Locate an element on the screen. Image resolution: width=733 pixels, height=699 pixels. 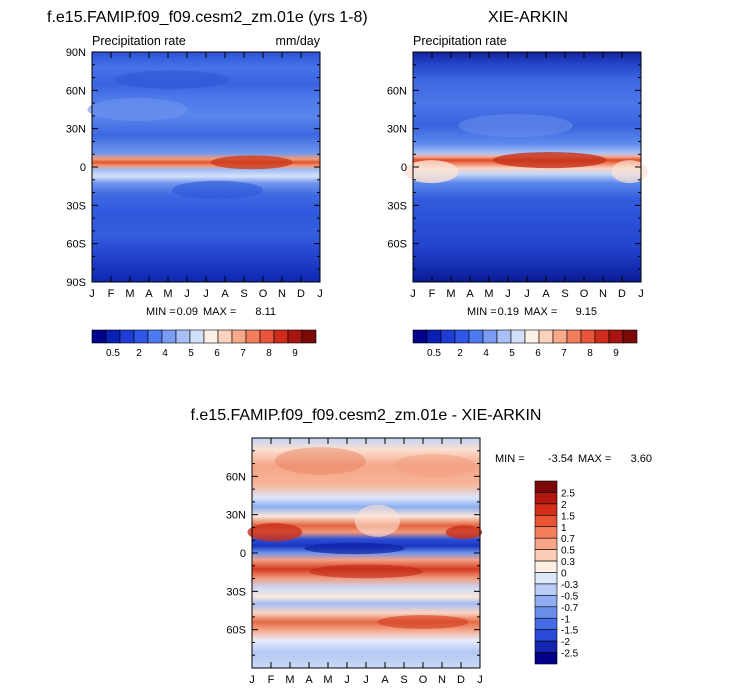
colorbar-label: 4 is located at coordinates (486, 353).